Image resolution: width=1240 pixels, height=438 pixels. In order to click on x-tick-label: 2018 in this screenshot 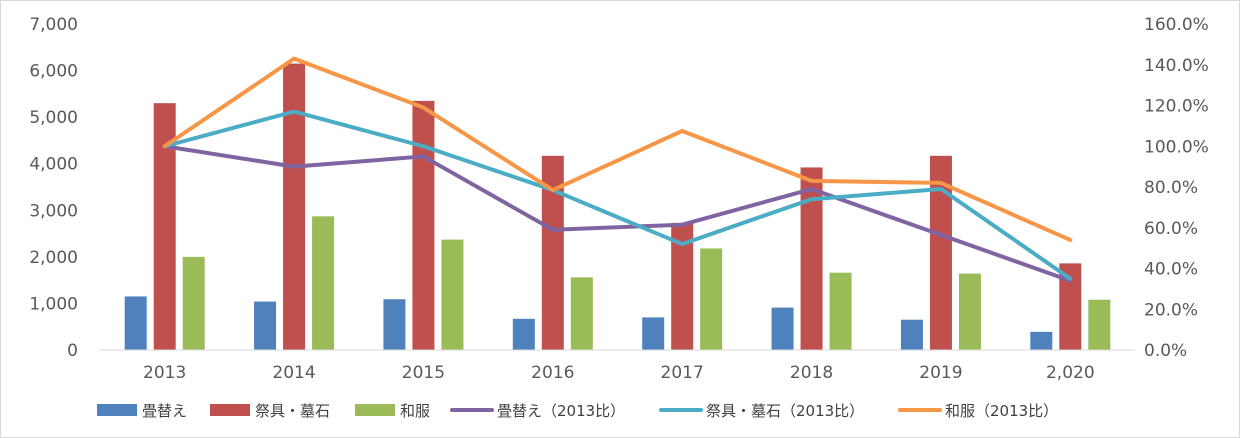, I will do `click(811, 373)`.